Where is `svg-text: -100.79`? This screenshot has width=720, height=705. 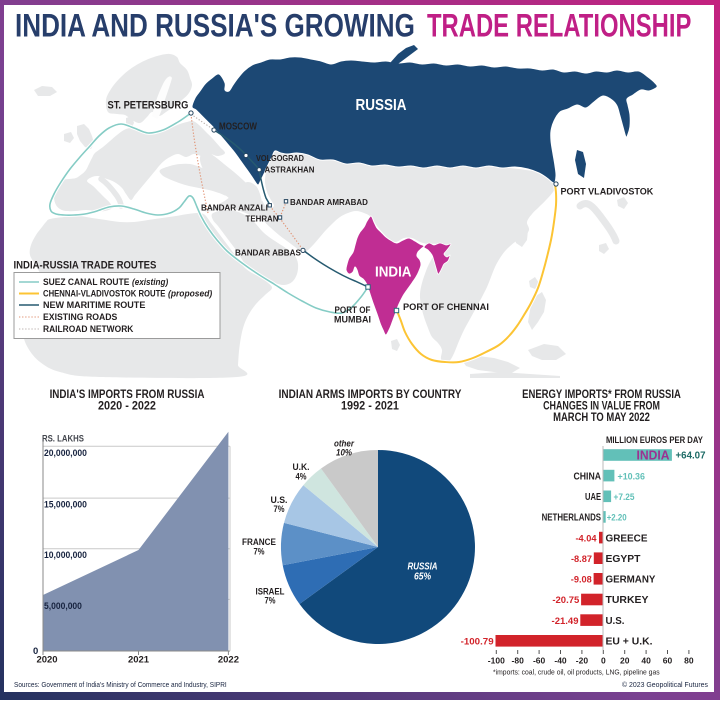 svg-text: -100.79 is located at coordinates (477, 642).